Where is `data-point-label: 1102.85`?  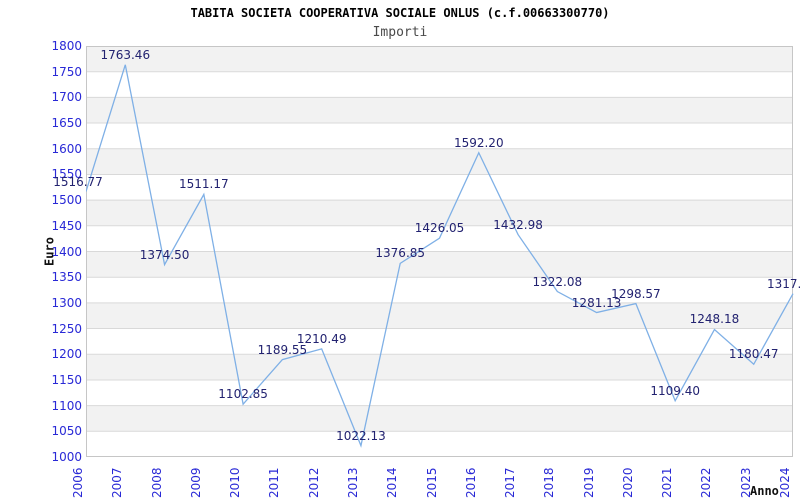
data-point-label: 1102.85 is located at coordinates (243, 394).